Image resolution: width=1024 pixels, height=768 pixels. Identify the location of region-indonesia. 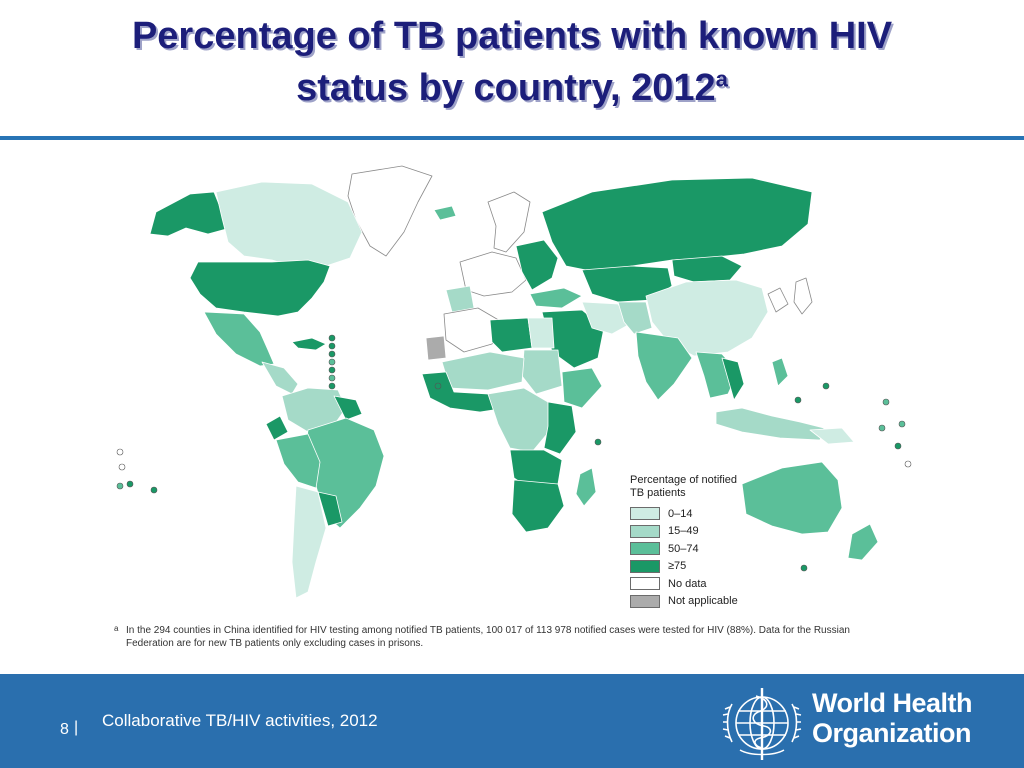
(770, 424).